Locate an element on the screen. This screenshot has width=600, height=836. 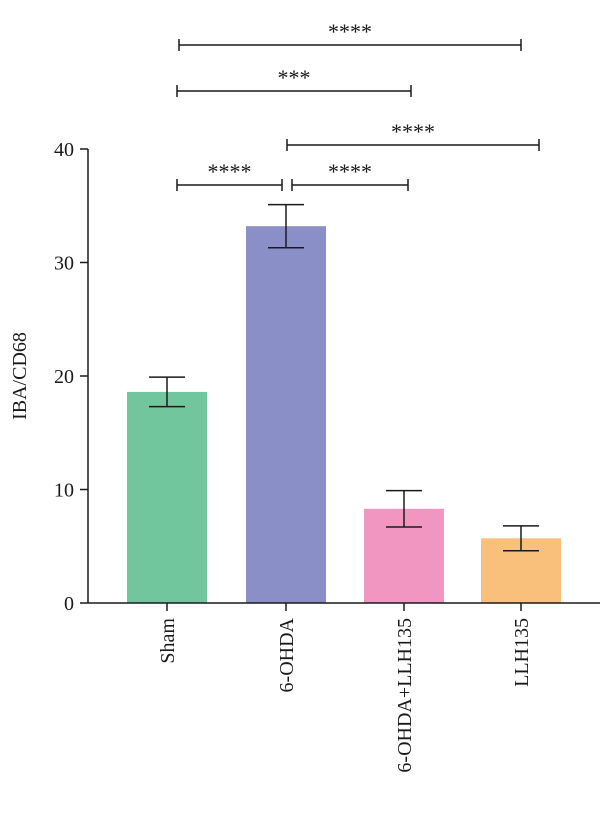
category-labels: Sham 6-OHDA 6-OHDA+LLH135 LLH135 is located at coordinates (345, 694).